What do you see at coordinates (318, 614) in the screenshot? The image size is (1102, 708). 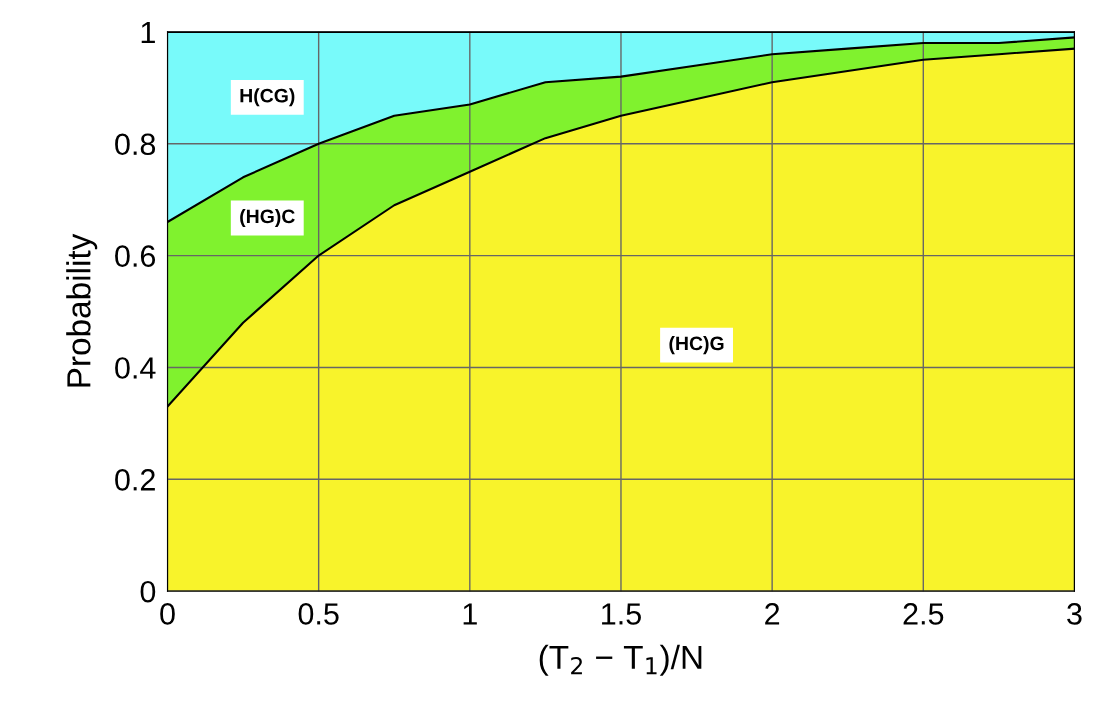 I see `x-tick-label: 0.5` at bounding box center [318, 614].